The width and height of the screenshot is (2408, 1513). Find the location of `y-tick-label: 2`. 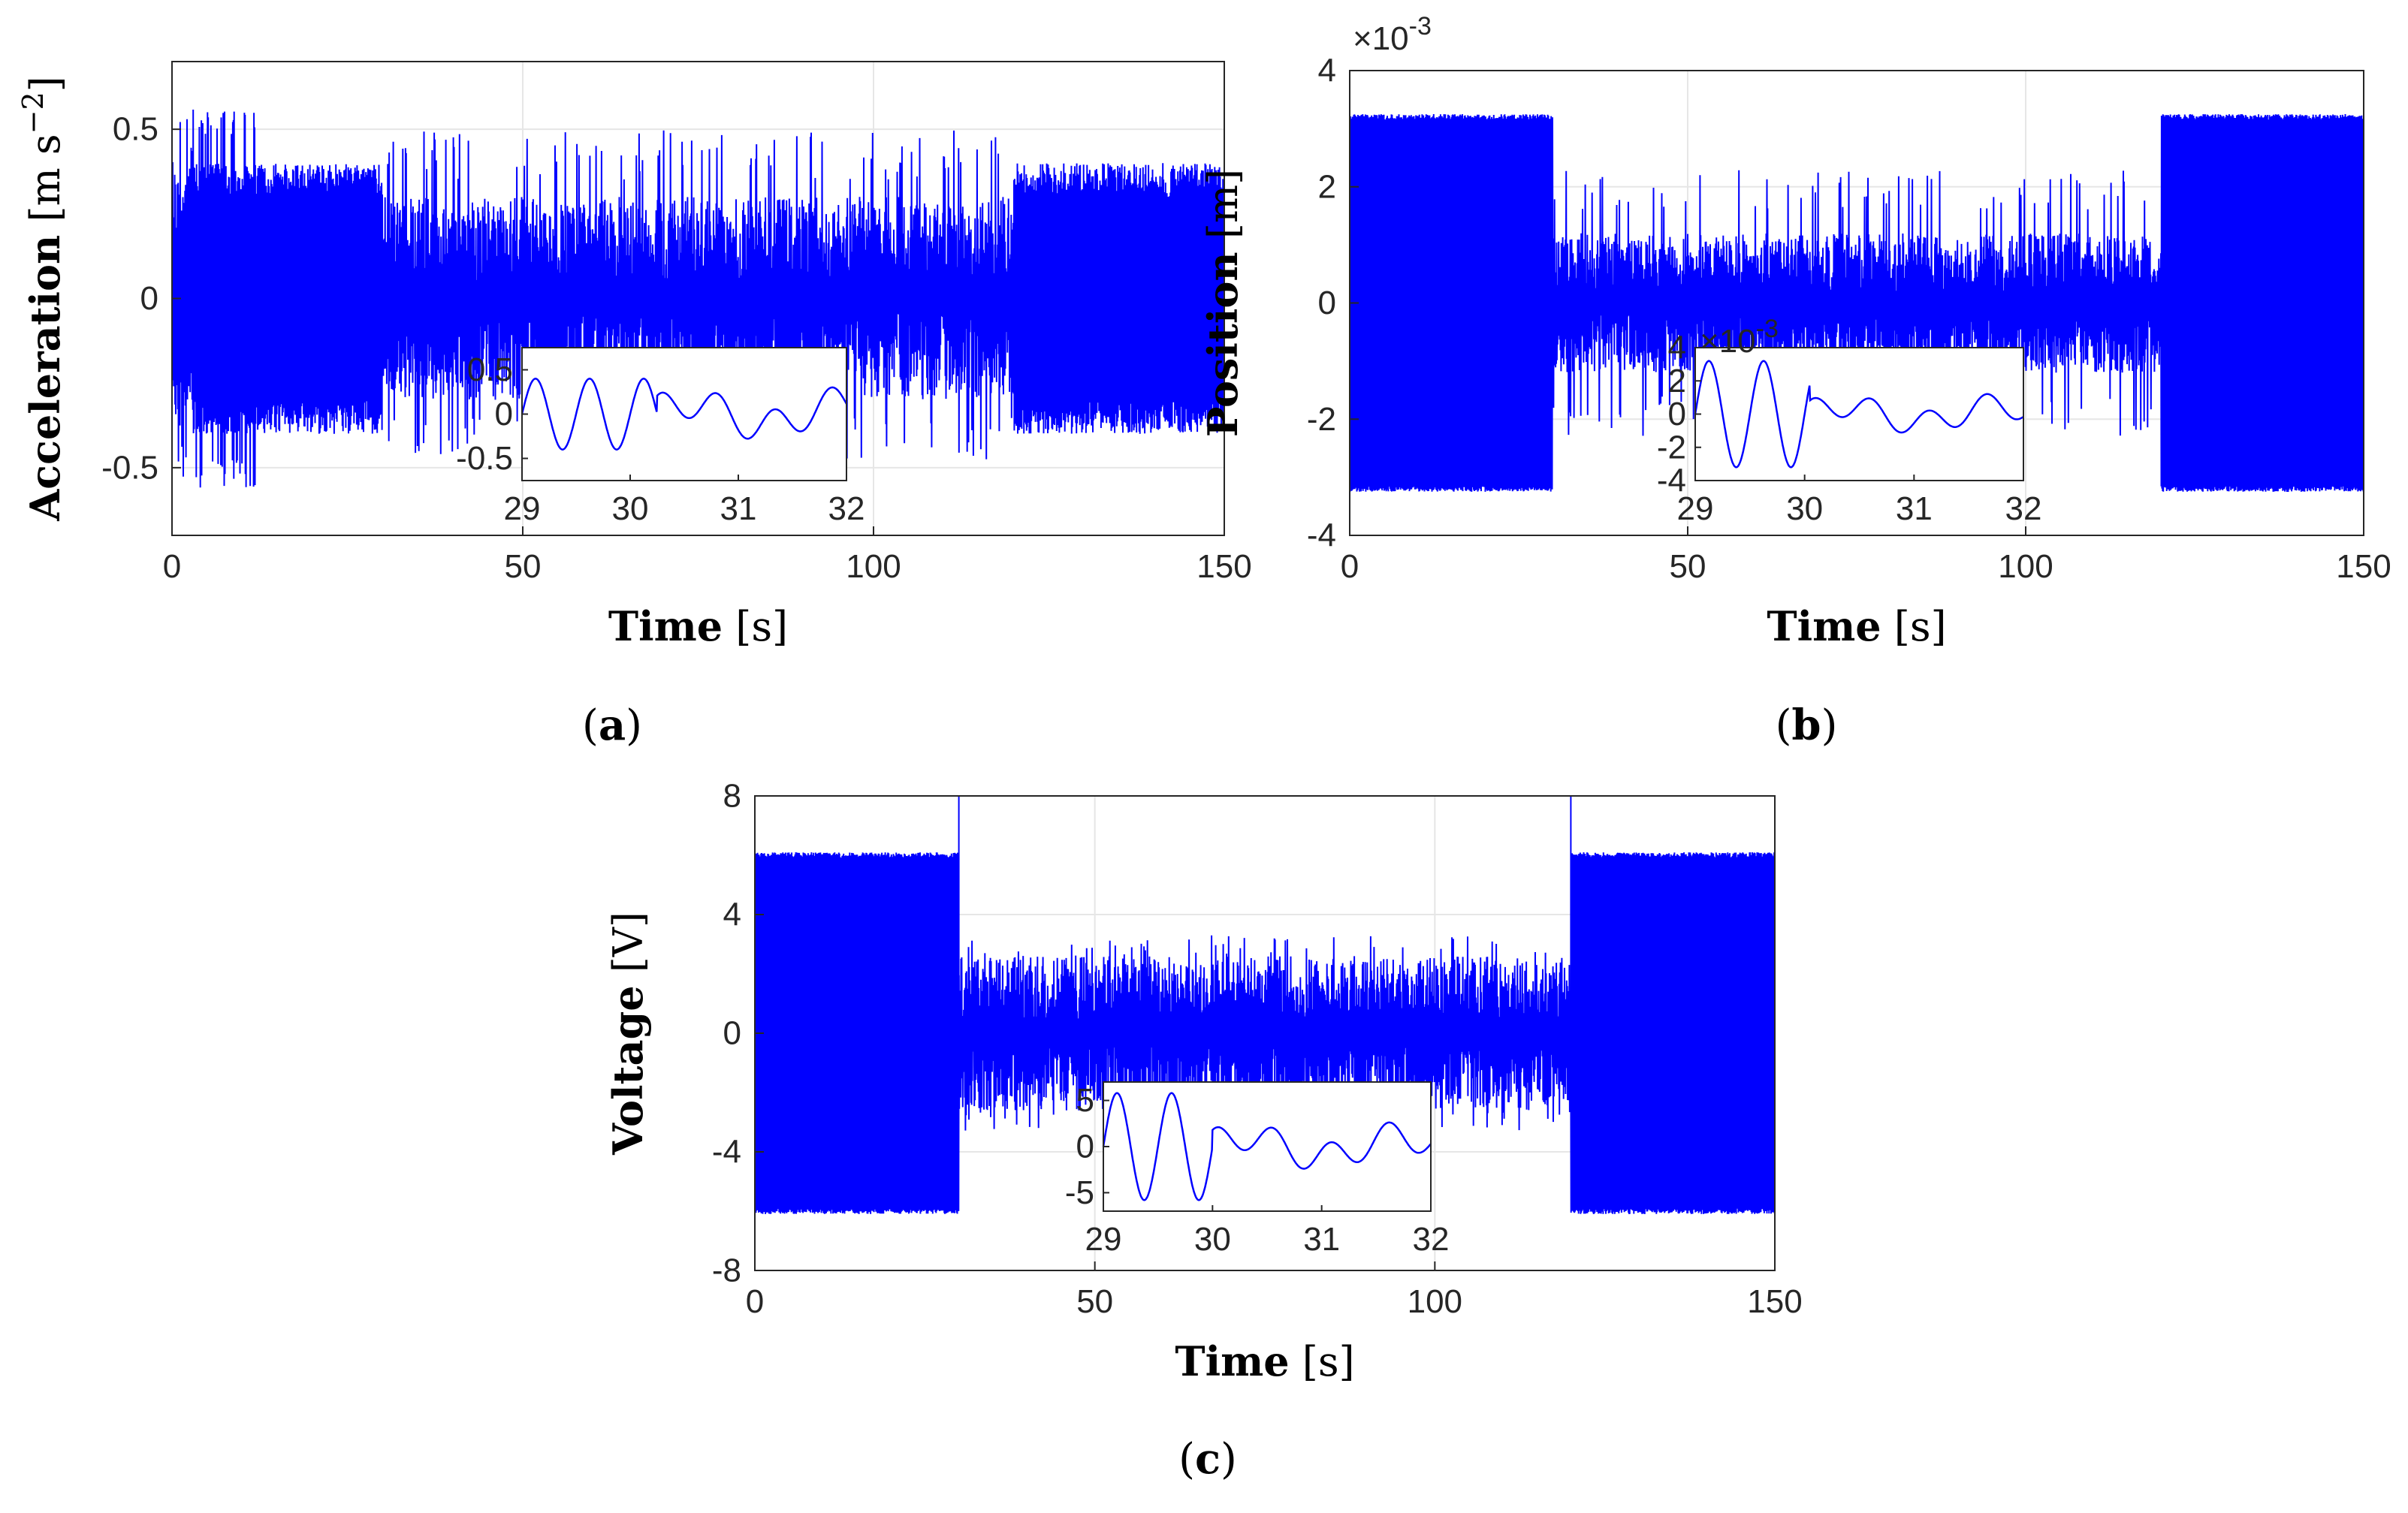

y-tick-label: 2 is located at coordinates (1327, 186).